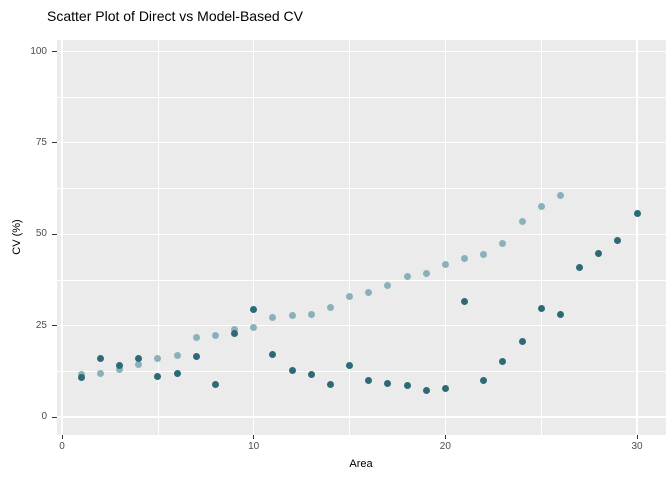  Describe the element at coordinates (44, 416) in the screenshot. I see `y-axis-tick-label: 0` at that location.